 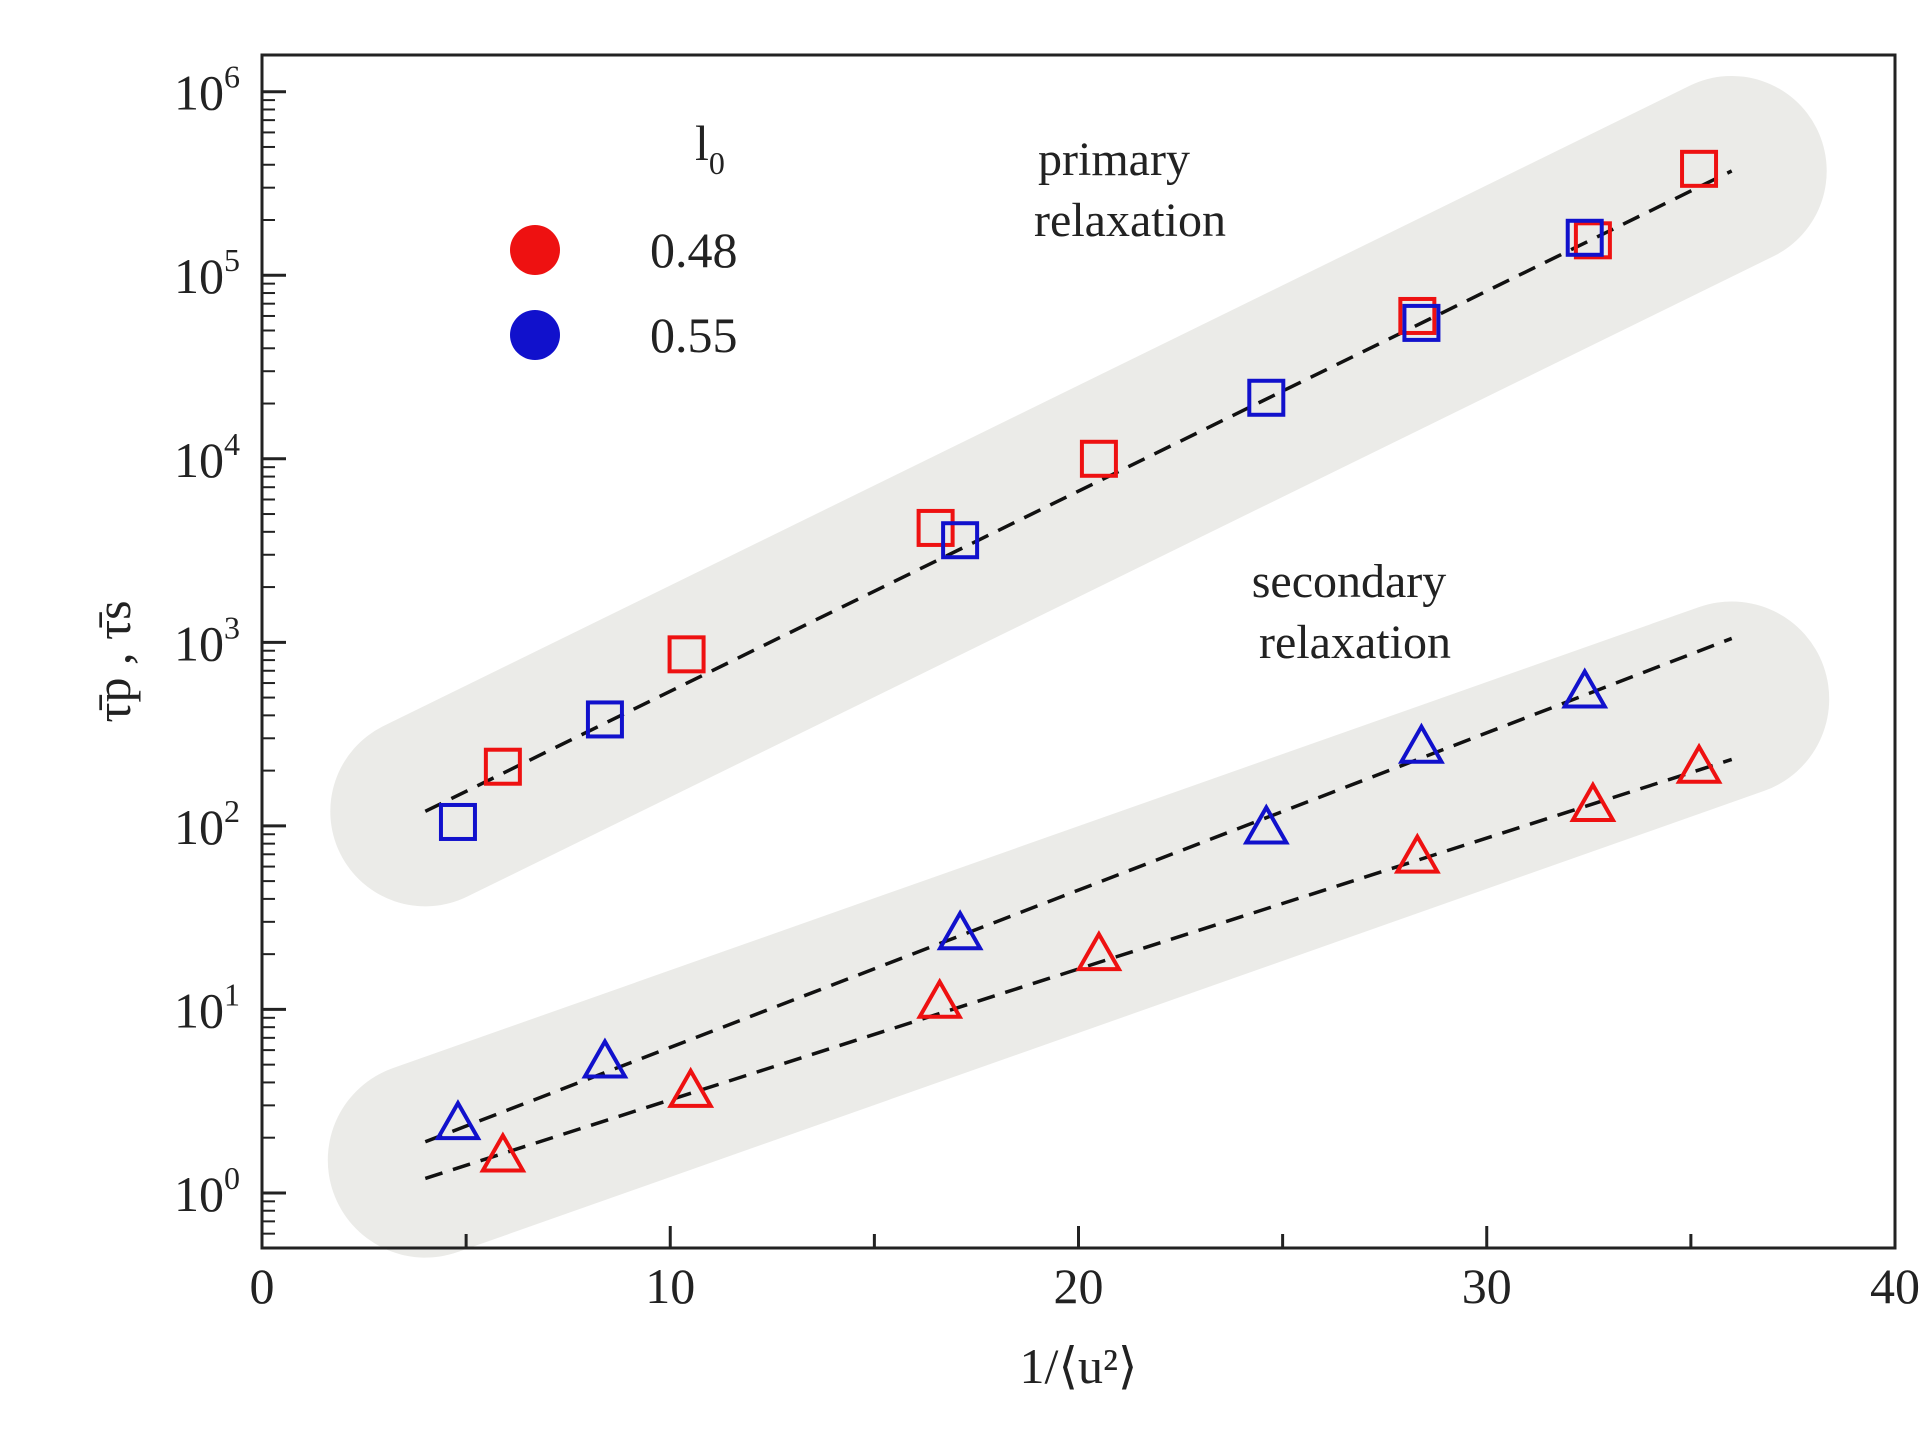 I want to click on y-tick-exp-3: 3, so click(x=232, y=627).